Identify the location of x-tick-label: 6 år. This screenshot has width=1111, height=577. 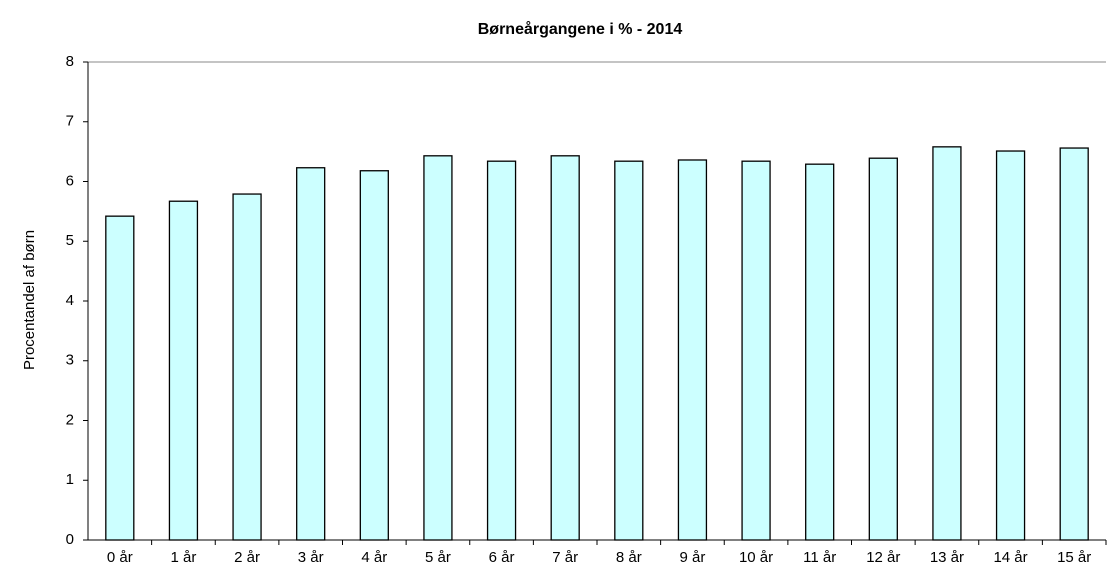
(502, 557).